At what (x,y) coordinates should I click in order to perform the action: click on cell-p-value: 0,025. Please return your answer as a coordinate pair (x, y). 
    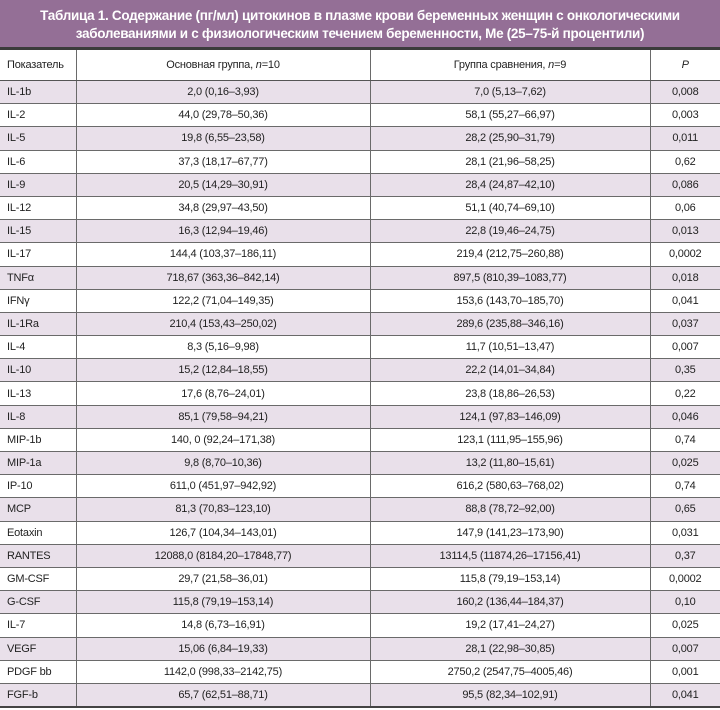
    Looking at the image, I should click on (684, 625).